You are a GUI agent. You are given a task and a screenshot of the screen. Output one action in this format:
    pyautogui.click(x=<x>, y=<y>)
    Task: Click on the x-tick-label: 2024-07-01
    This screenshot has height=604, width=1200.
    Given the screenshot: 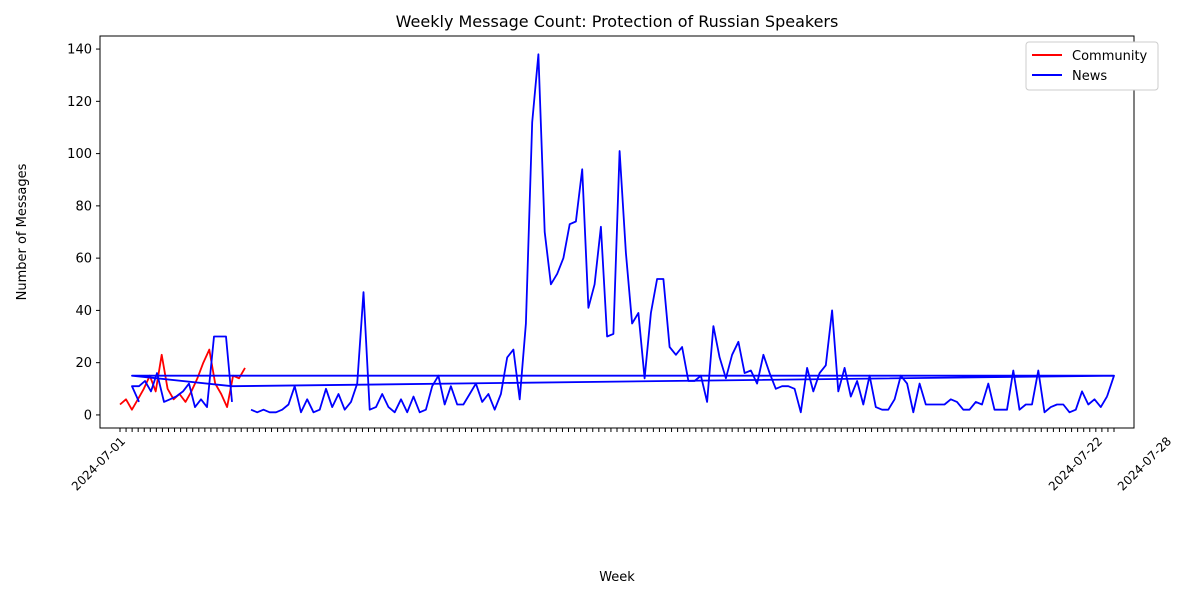 What is the action you would take?
    pyautogui.click(x=98, y=463)
    